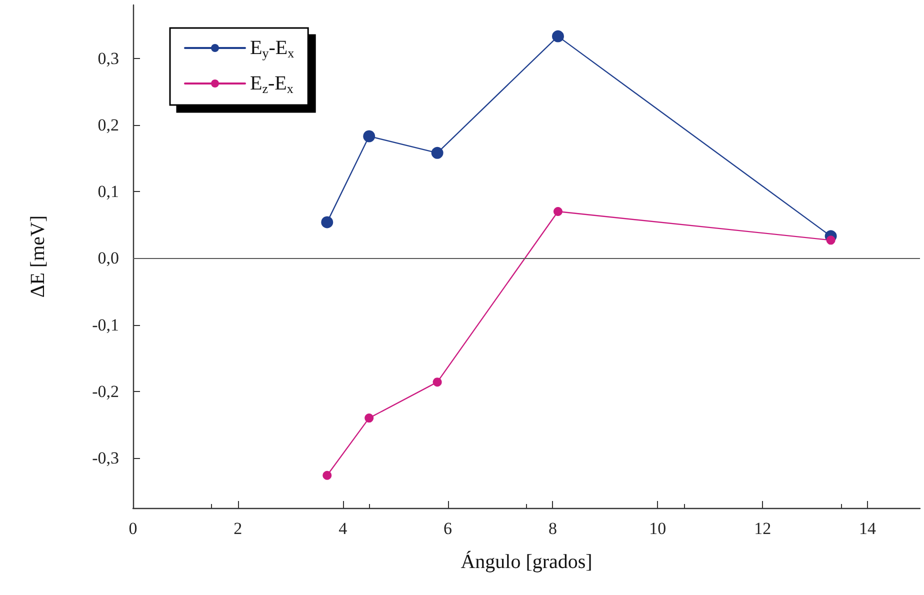  I want to click on y-axis-title: ΔE [meV], so click(38, 256).